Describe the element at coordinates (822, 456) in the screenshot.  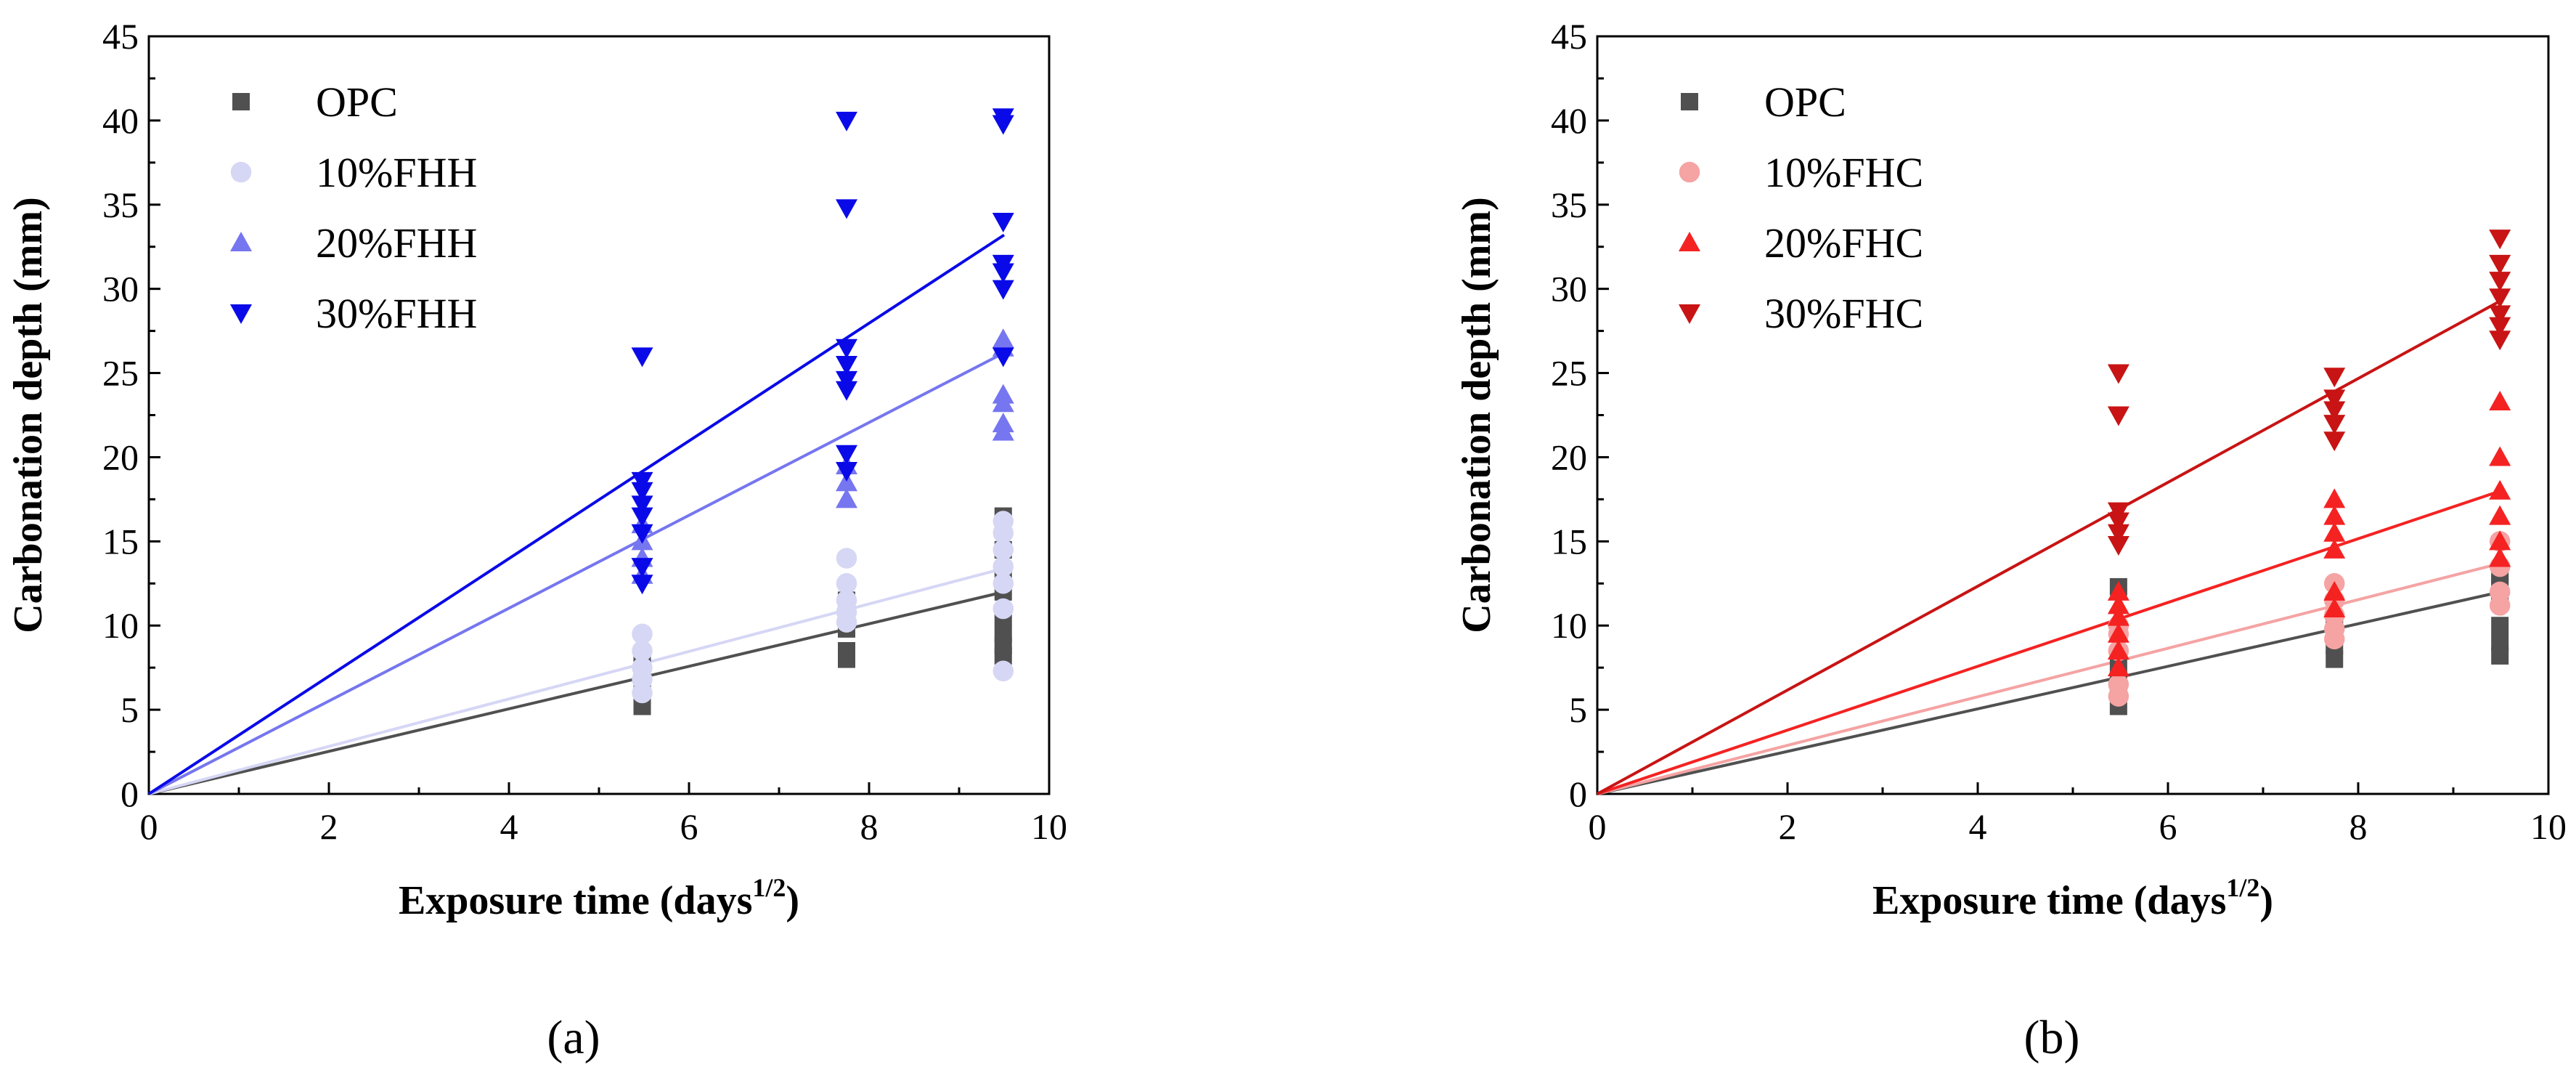
I see `series-20pctfhh` at that location.